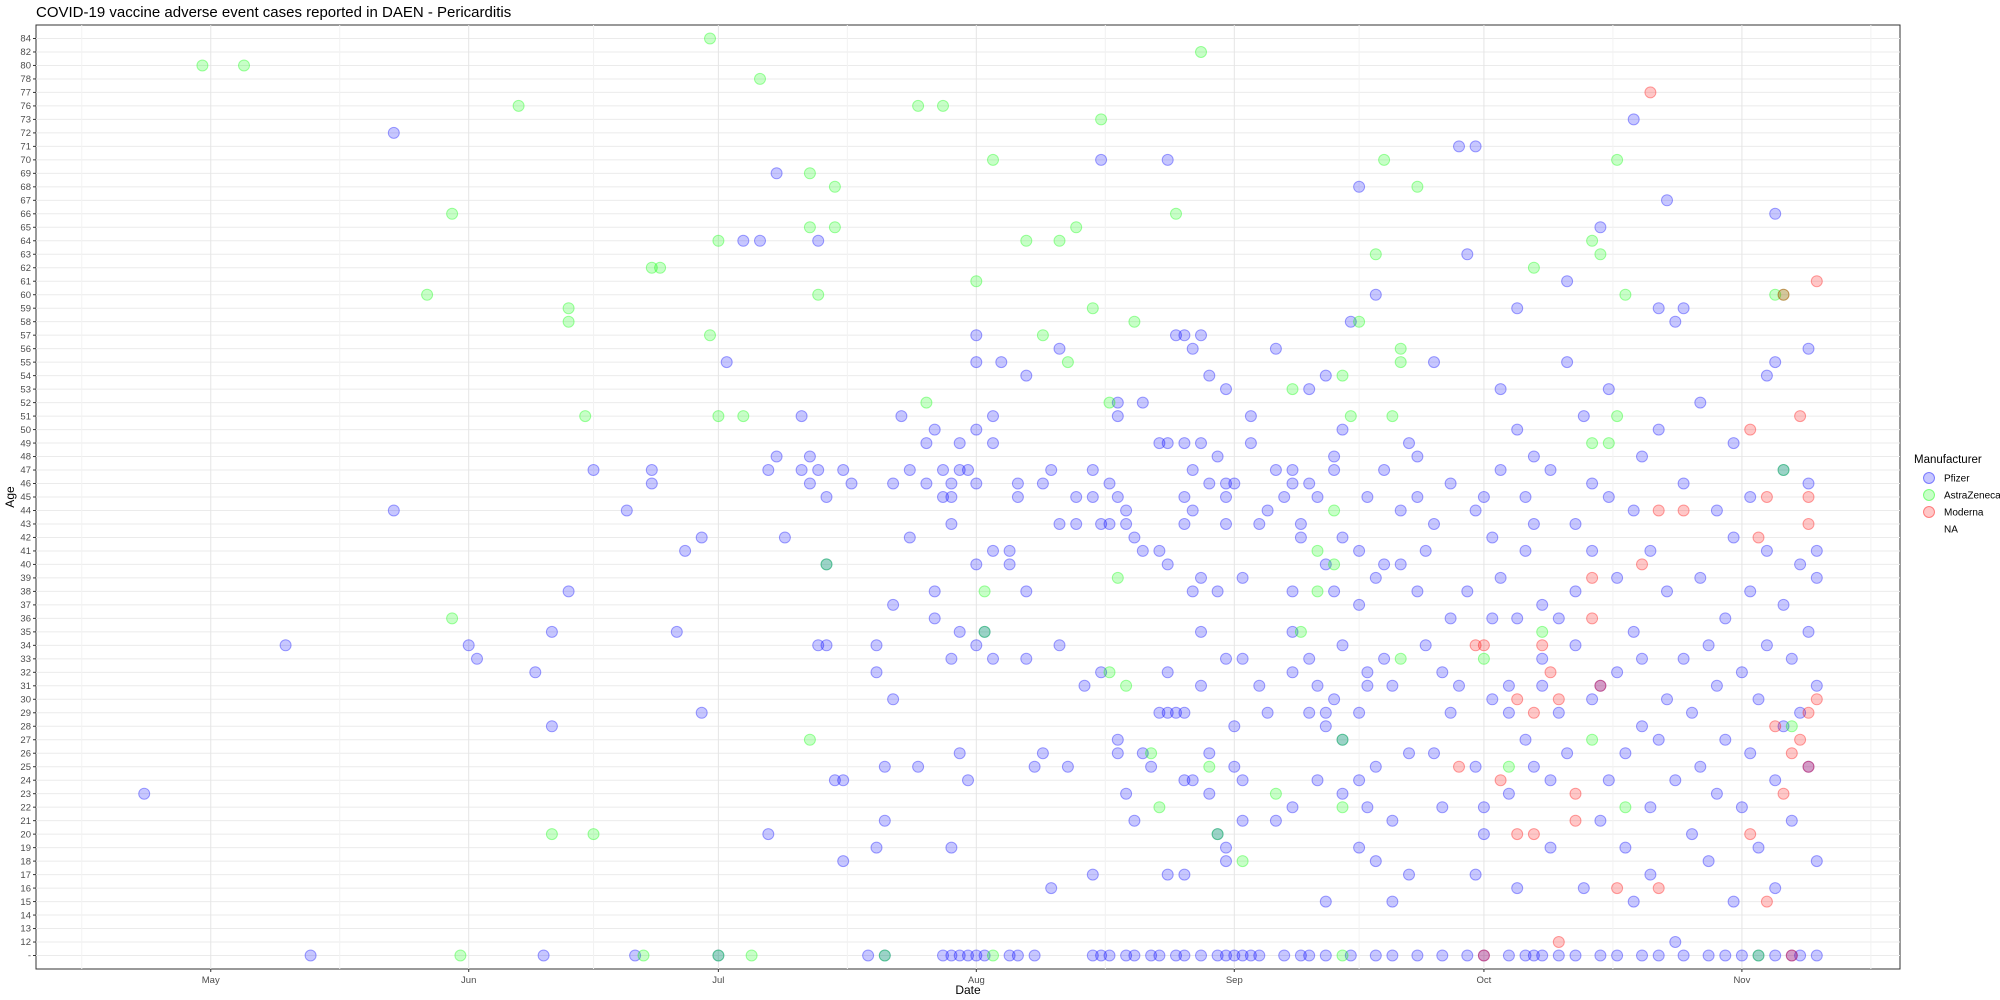  I want to click on y-tick-label: 37, so click(25, 605).